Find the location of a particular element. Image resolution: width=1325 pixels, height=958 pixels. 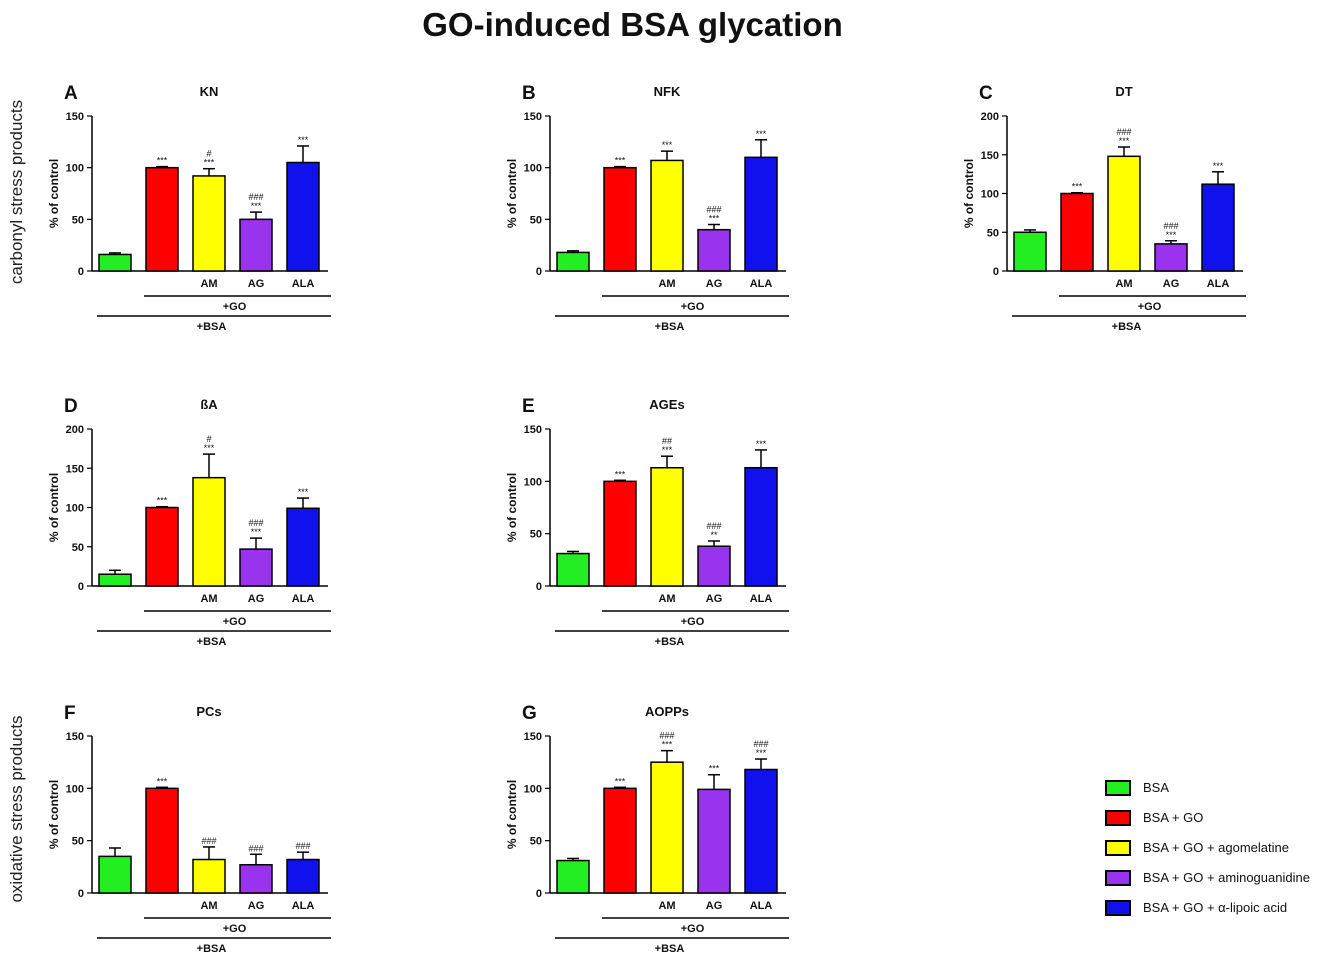

panel-letter: A is located at coordinates (71, 93).